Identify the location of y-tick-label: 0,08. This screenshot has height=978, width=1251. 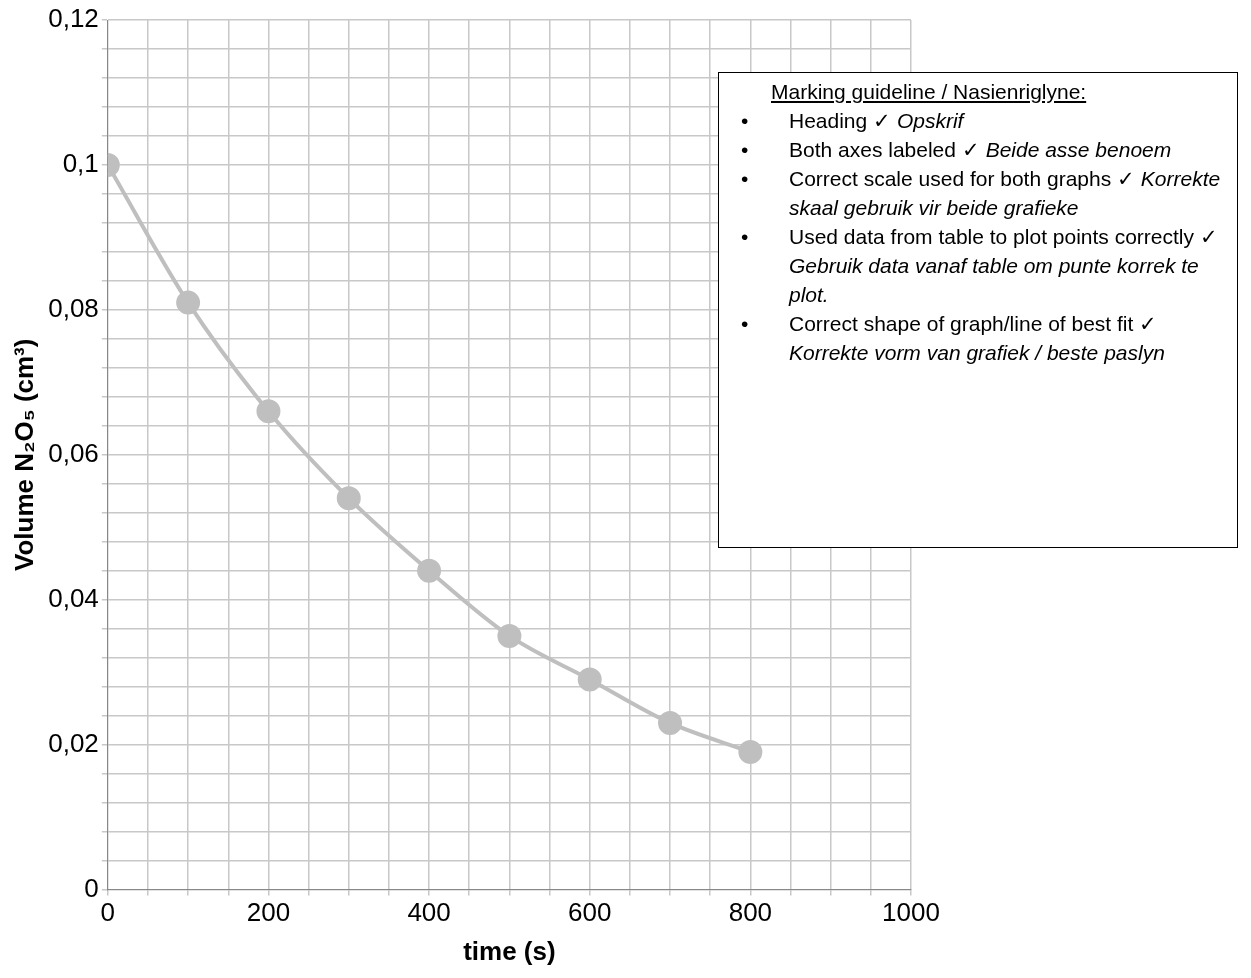
(73, 308).